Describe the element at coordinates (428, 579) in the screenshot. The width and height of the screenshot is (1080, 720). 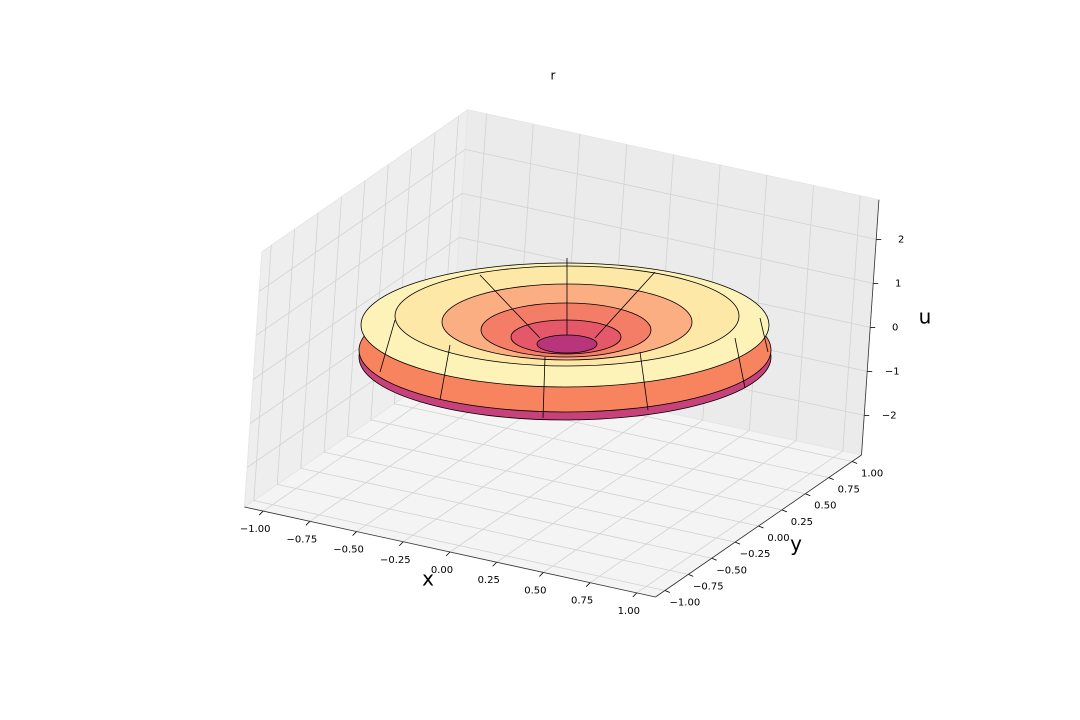
I see `x-axis-label: x` at that location.